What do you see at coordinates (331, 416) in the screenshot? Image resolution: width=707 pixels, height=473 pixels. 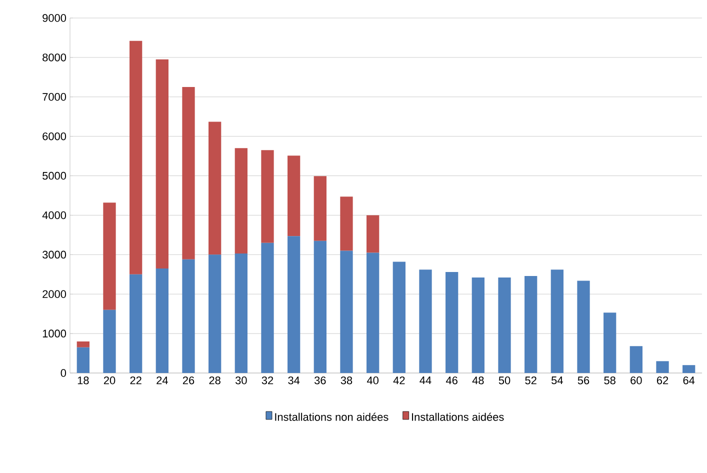 I see `legend-label: Installations non aidées` at bounding box center [331, 416].